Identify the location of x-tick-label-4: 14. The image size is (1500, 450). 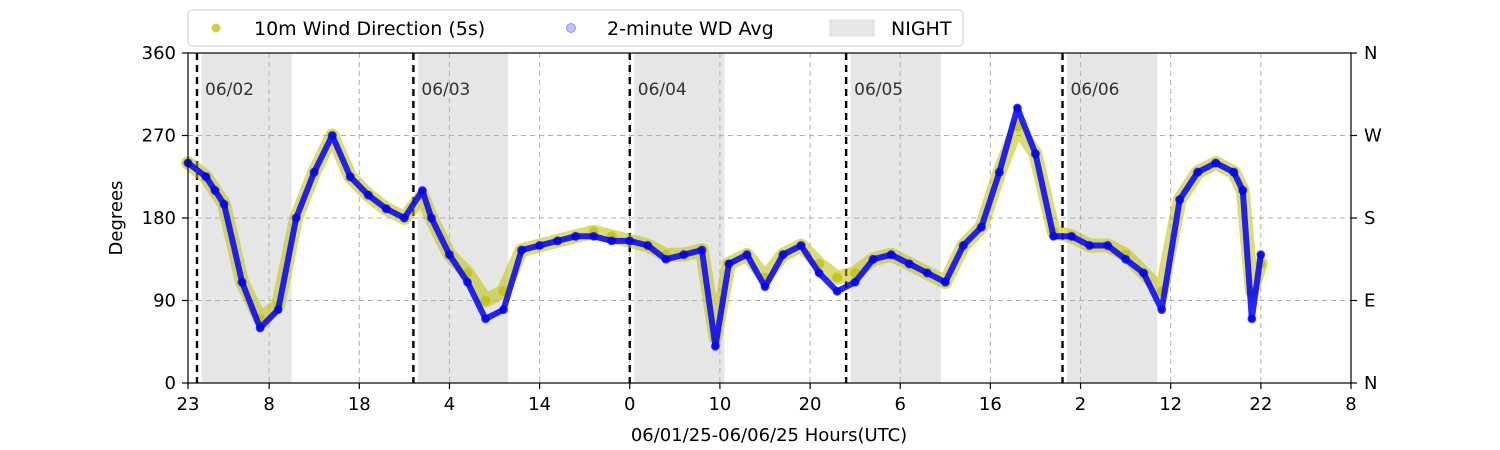
(539, 404).